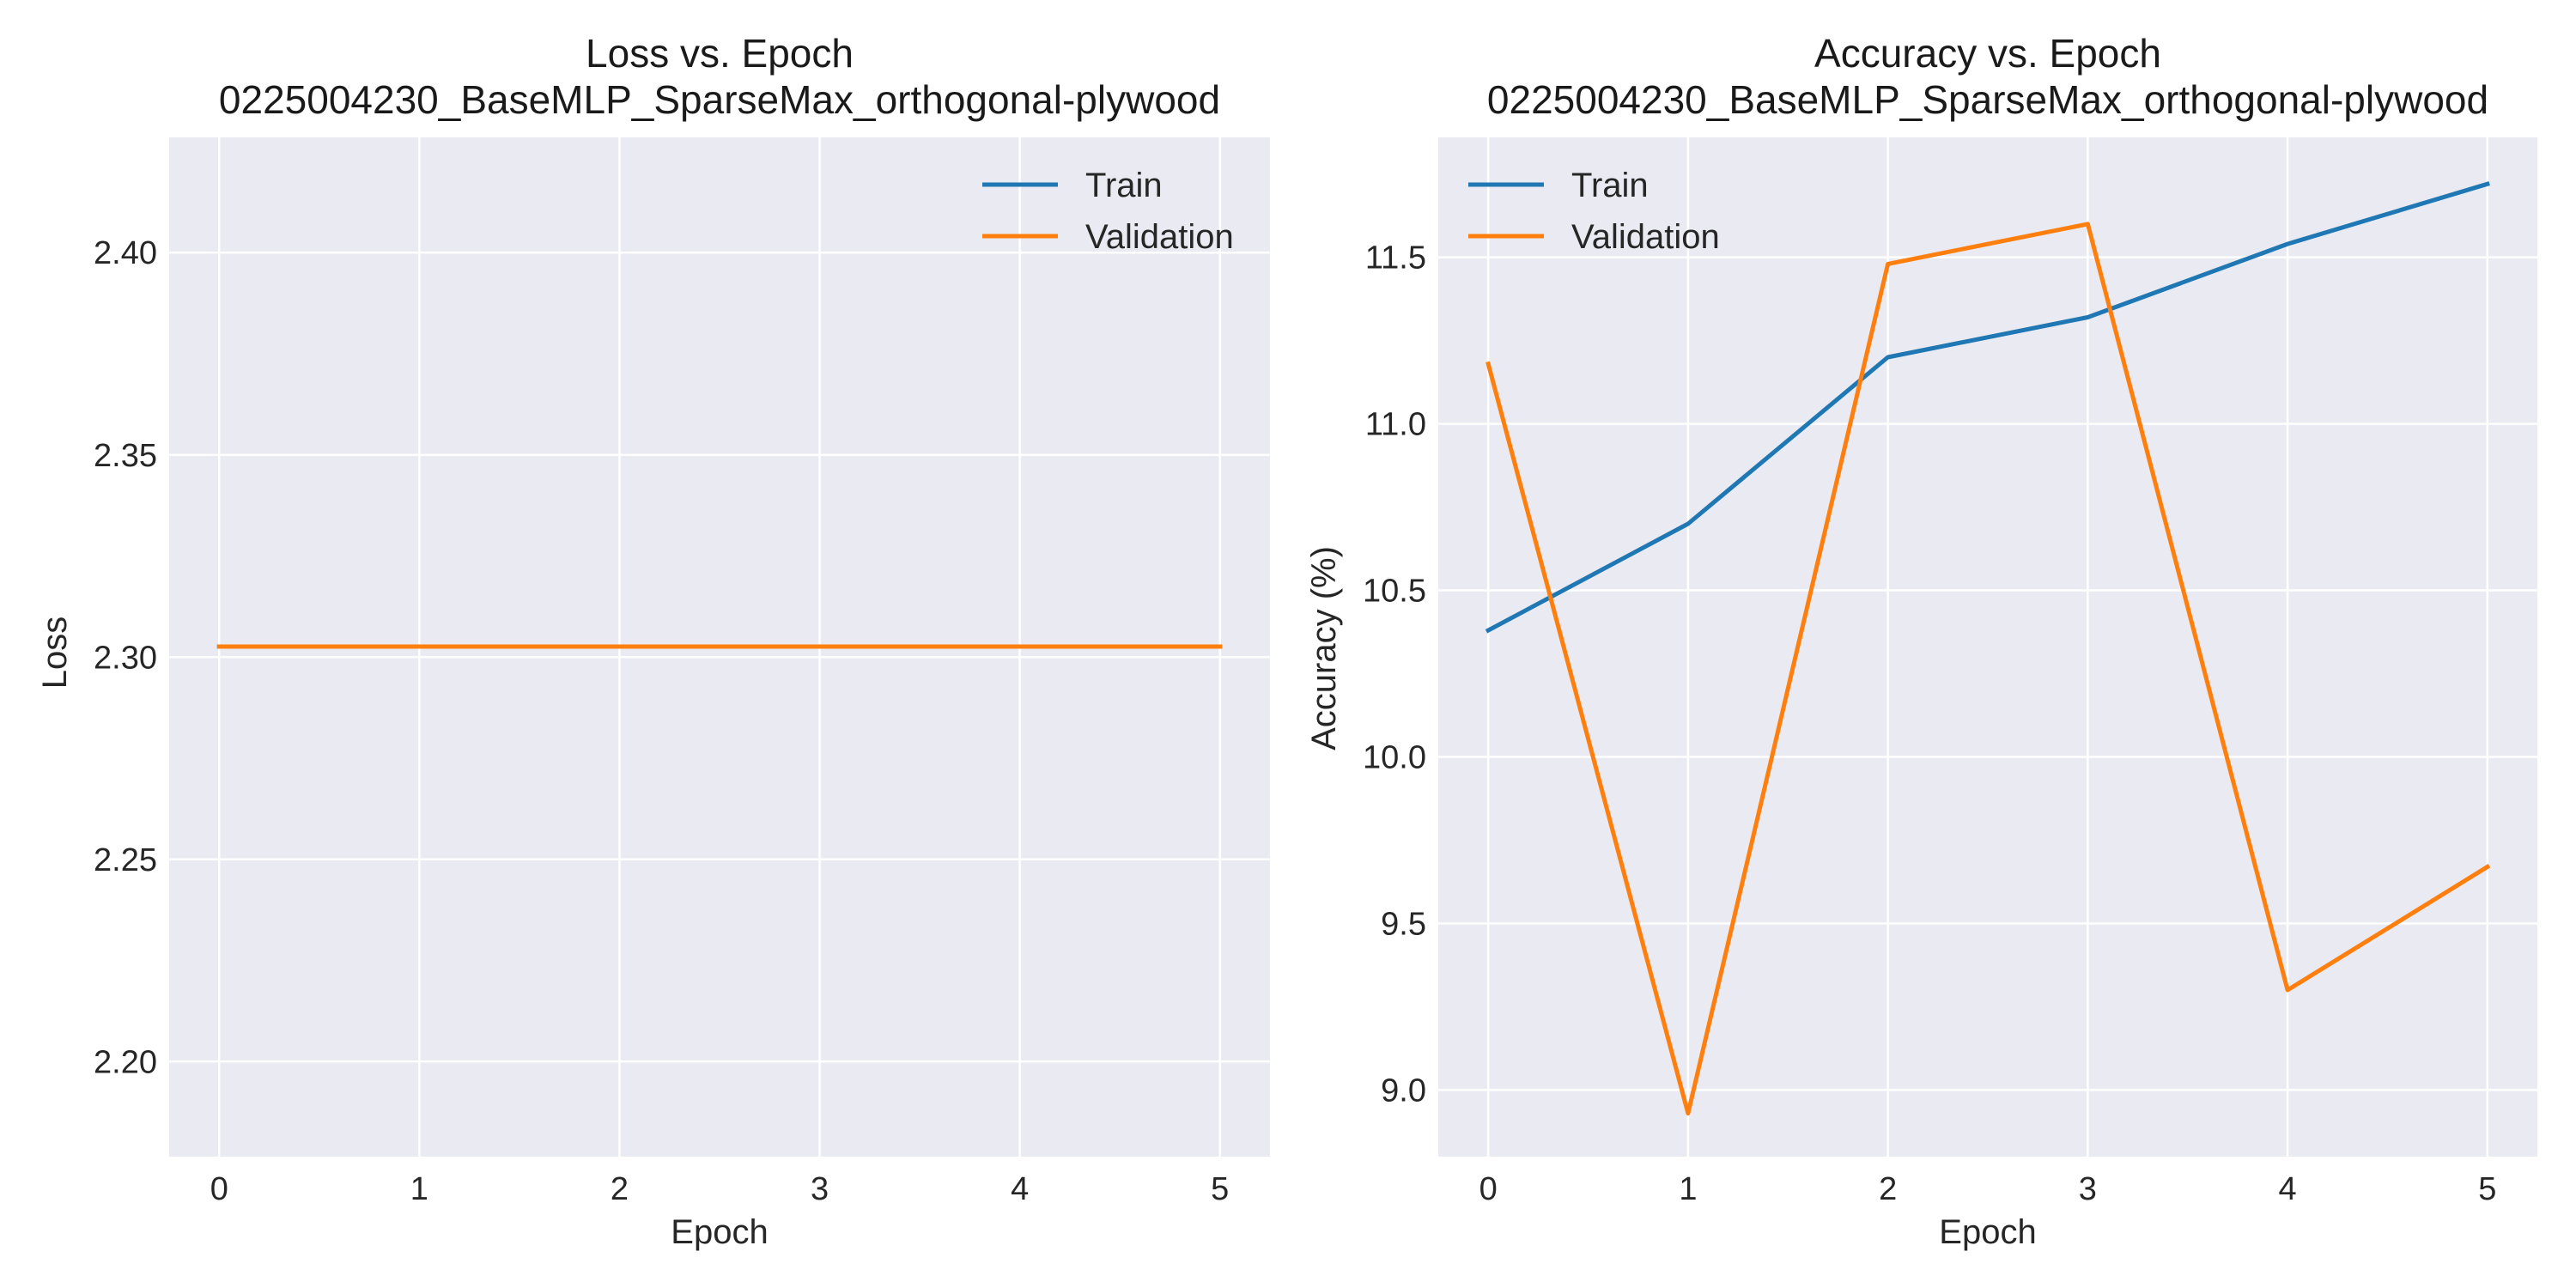 The image size is (2576, 1288). Describe the element at coordinates (1988, 1232) in the screenshot. I see `accuracy-x-axis-label: Epoch` at that location.